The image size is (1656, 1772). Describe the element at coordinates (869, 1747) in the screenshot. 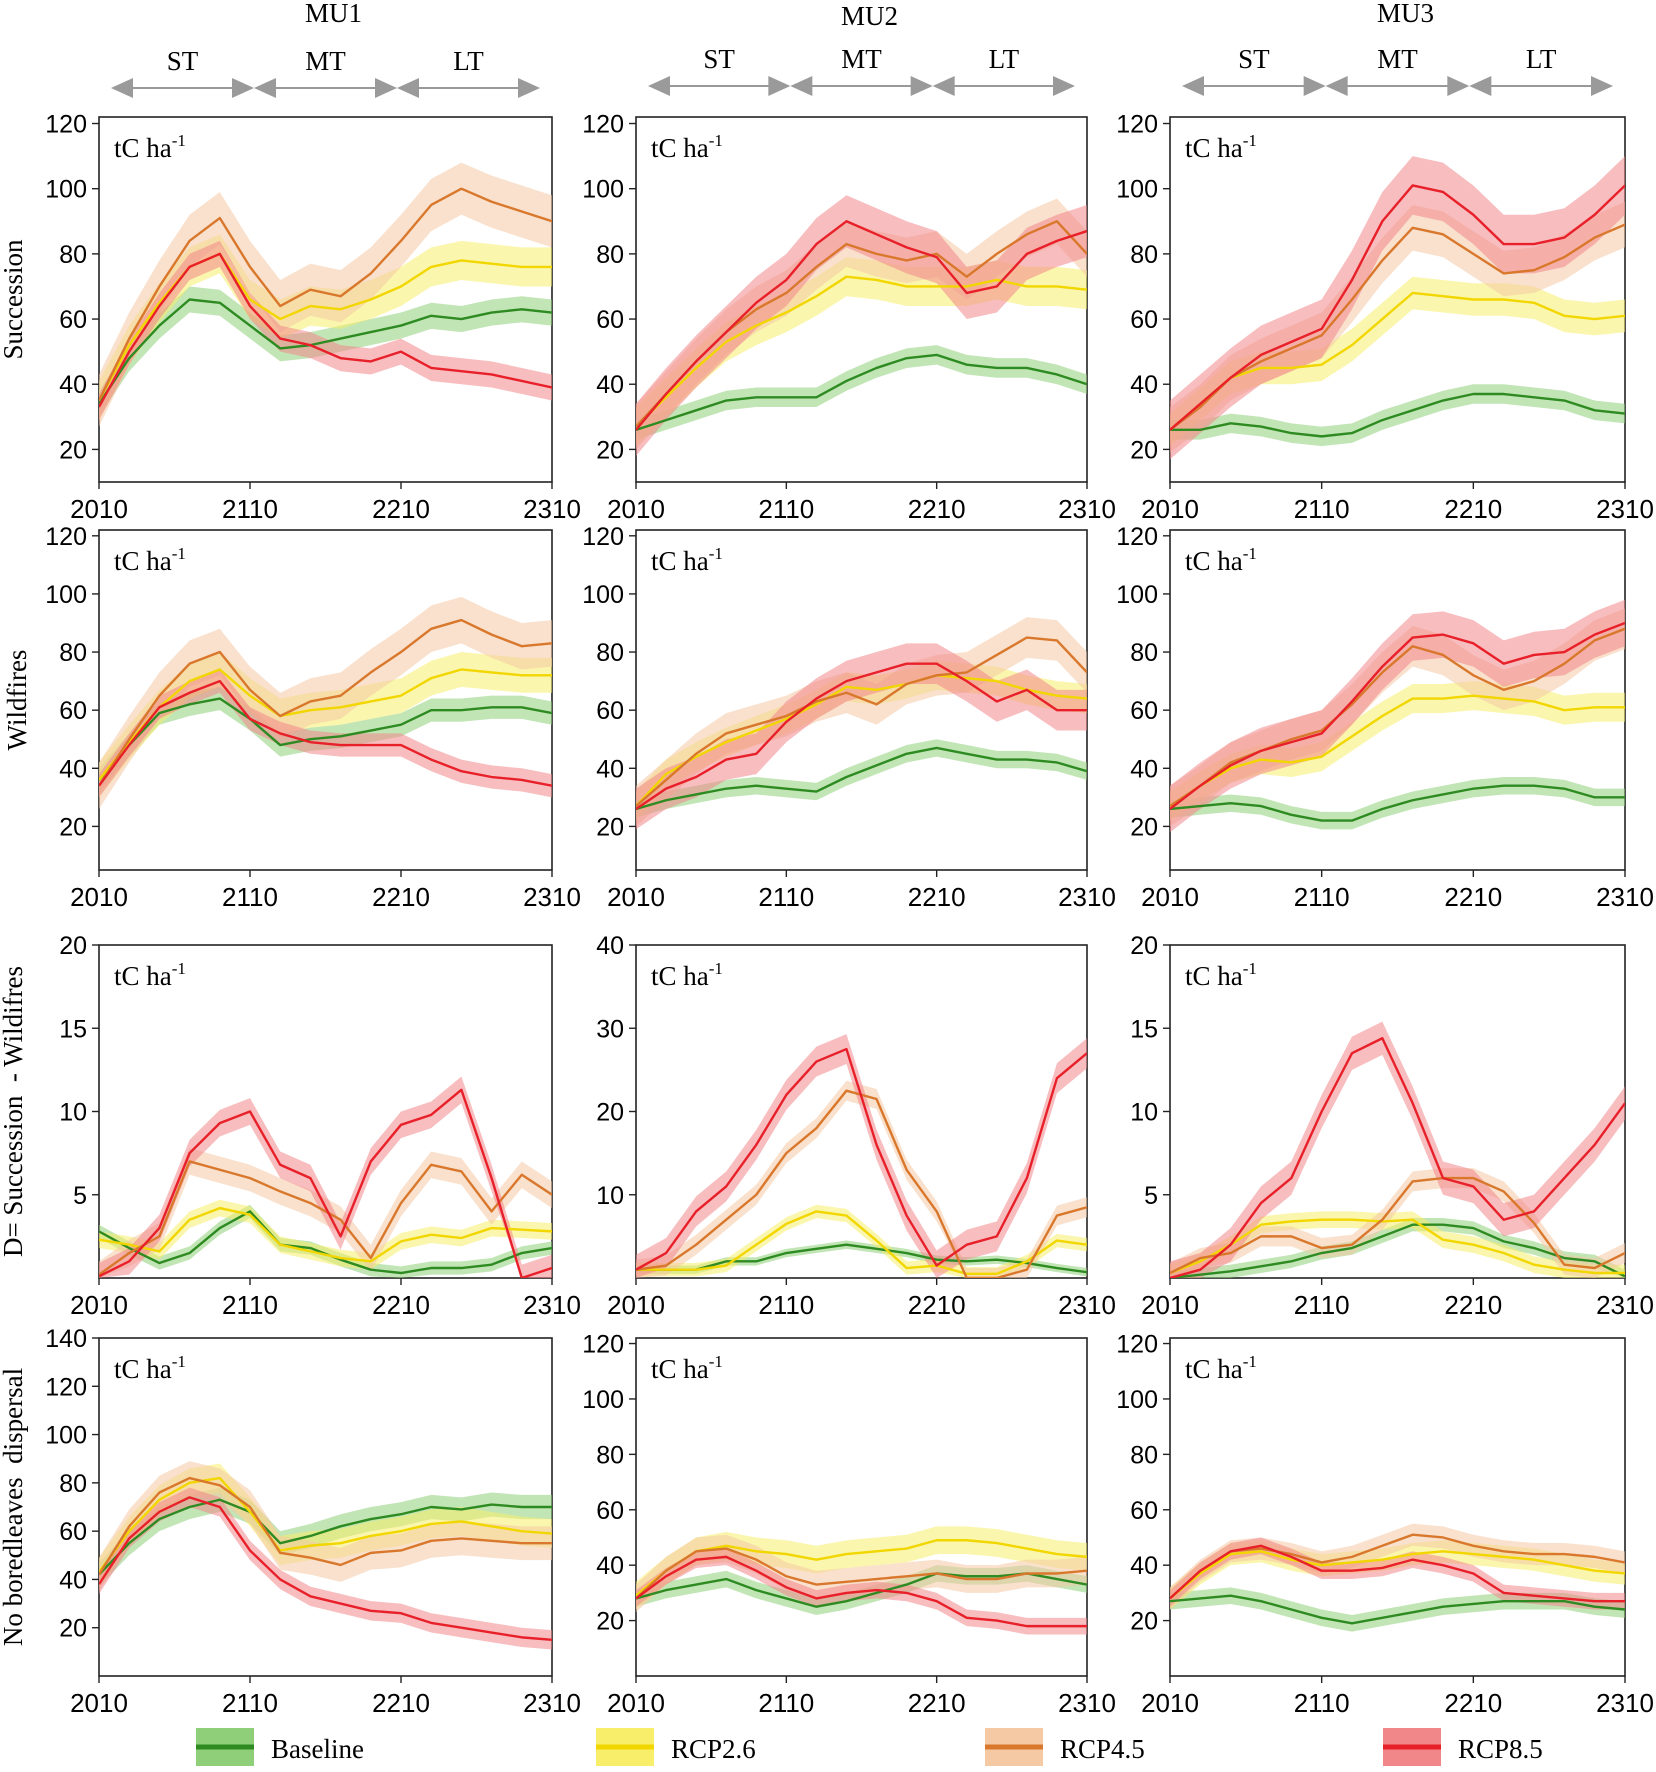

I see `legend-layer: Baseline RCP2.6 RCP4.5 RCP8.5` at that location.